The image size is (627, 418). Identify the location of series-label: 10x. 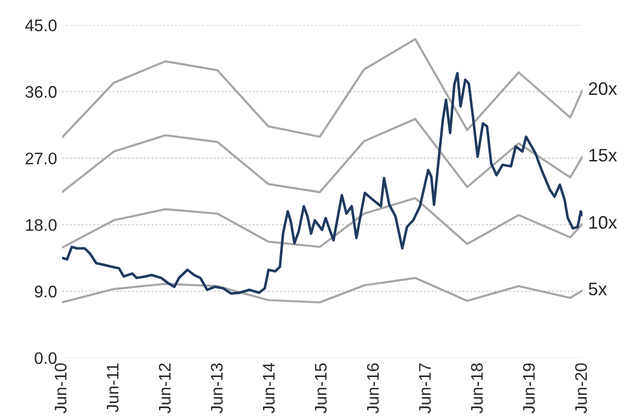
(603, 222).